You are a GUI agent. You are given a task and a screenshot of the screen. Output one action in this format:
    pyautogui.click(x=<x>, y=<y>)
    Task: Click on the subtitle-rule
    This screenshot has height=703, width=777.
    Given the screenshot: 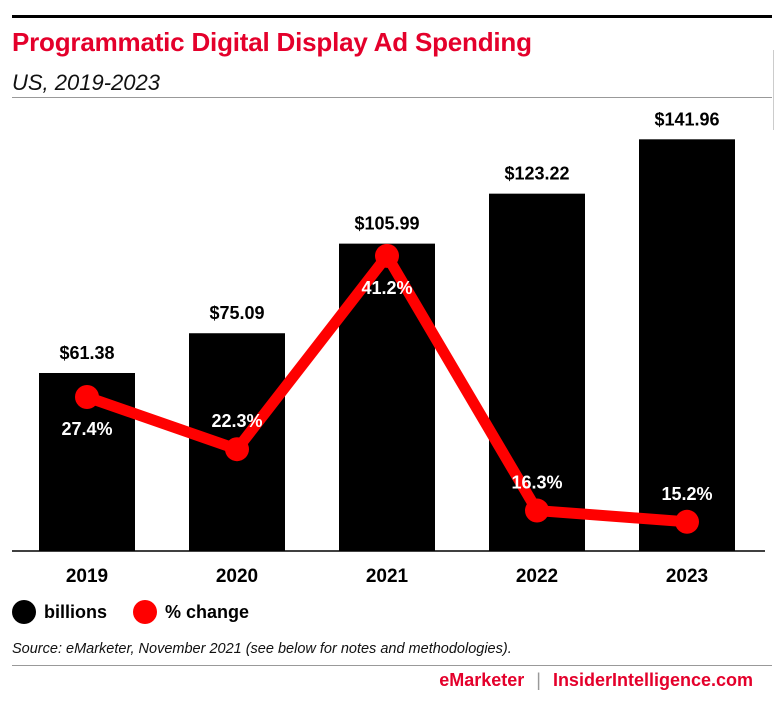 What is the action you would take?
    pyautogui.click(x=392, y=97)
    